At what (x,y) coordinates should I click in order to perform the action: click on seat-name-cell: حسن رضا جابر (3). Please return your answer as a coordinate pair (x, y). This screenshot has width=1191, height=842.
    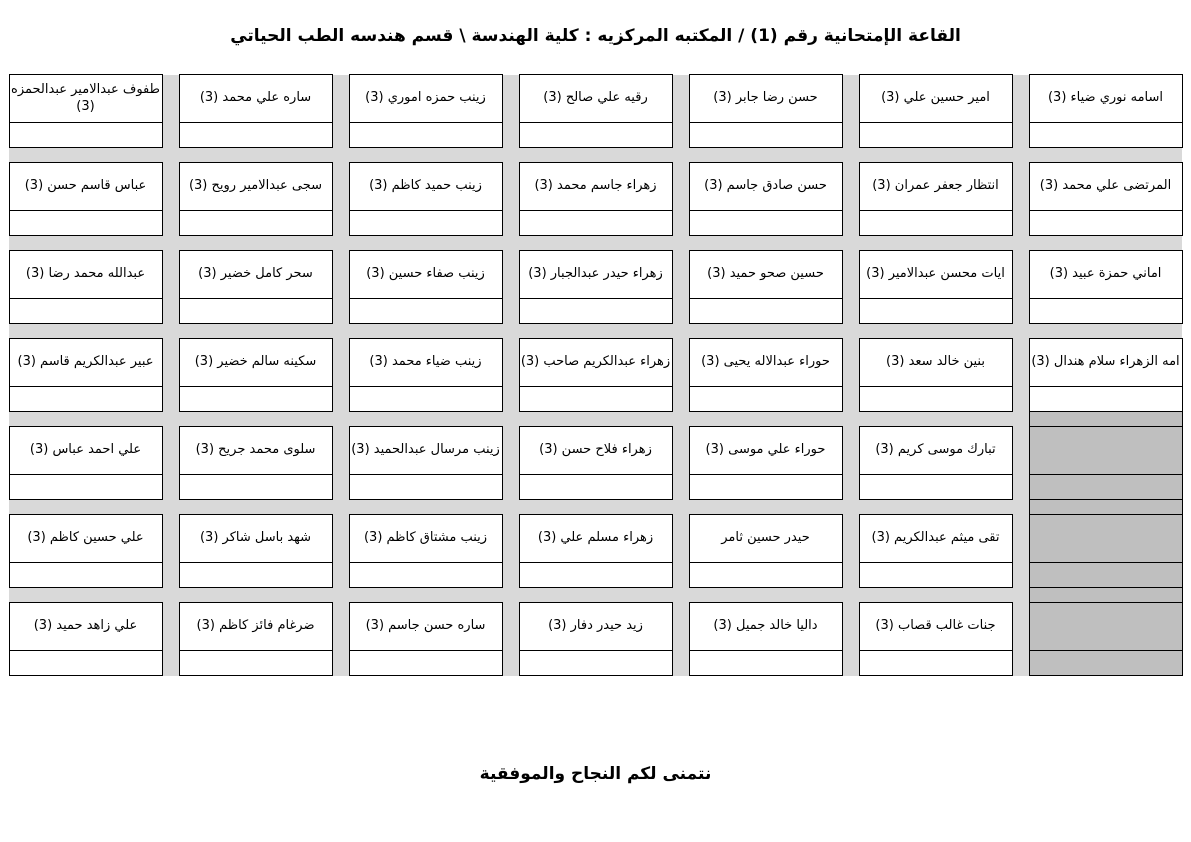
    Looking at the image, I should click on (765, 98).